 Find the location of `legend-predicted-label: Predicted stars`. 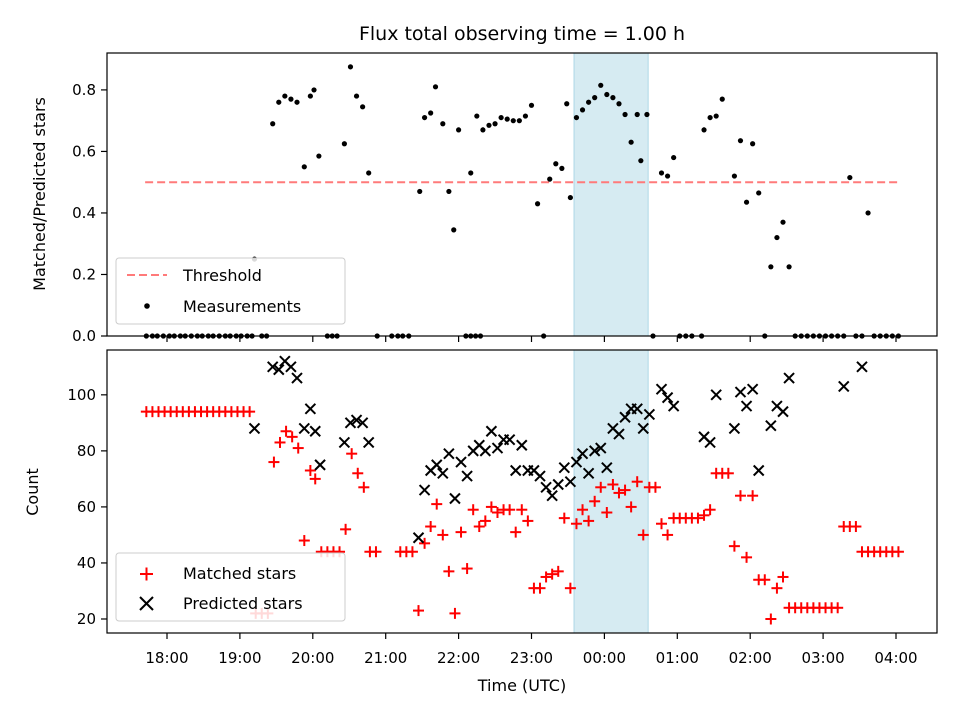

legend-predicted-label: Predicted stars is located at coordinates (243, 603).